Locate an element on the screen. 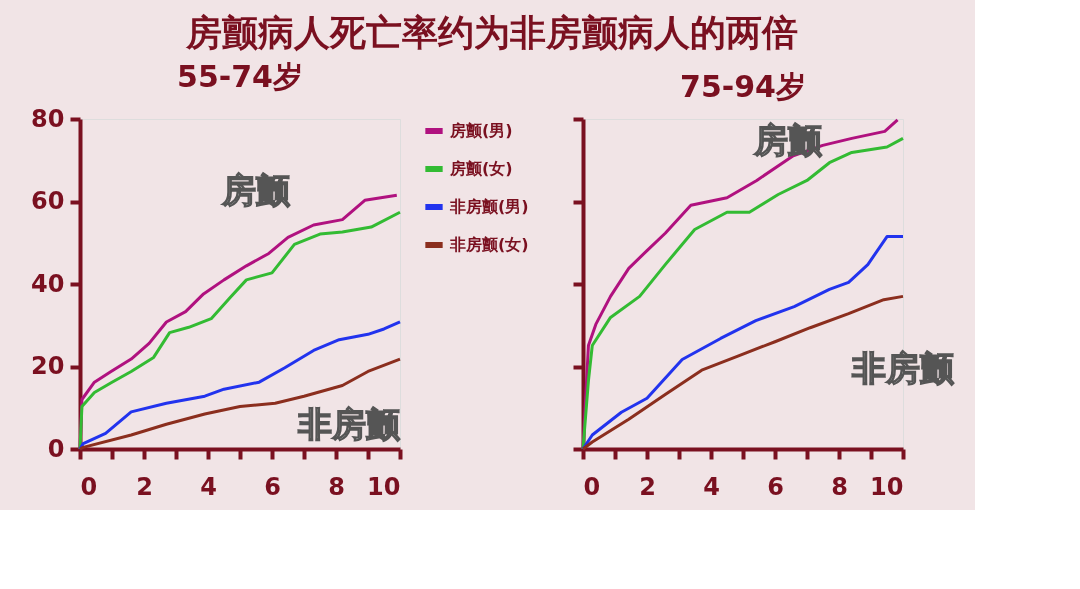 This screenshot has height=589, width=1080. chart-subtitle: 75-94岁 is located at coordinates (743, 86).